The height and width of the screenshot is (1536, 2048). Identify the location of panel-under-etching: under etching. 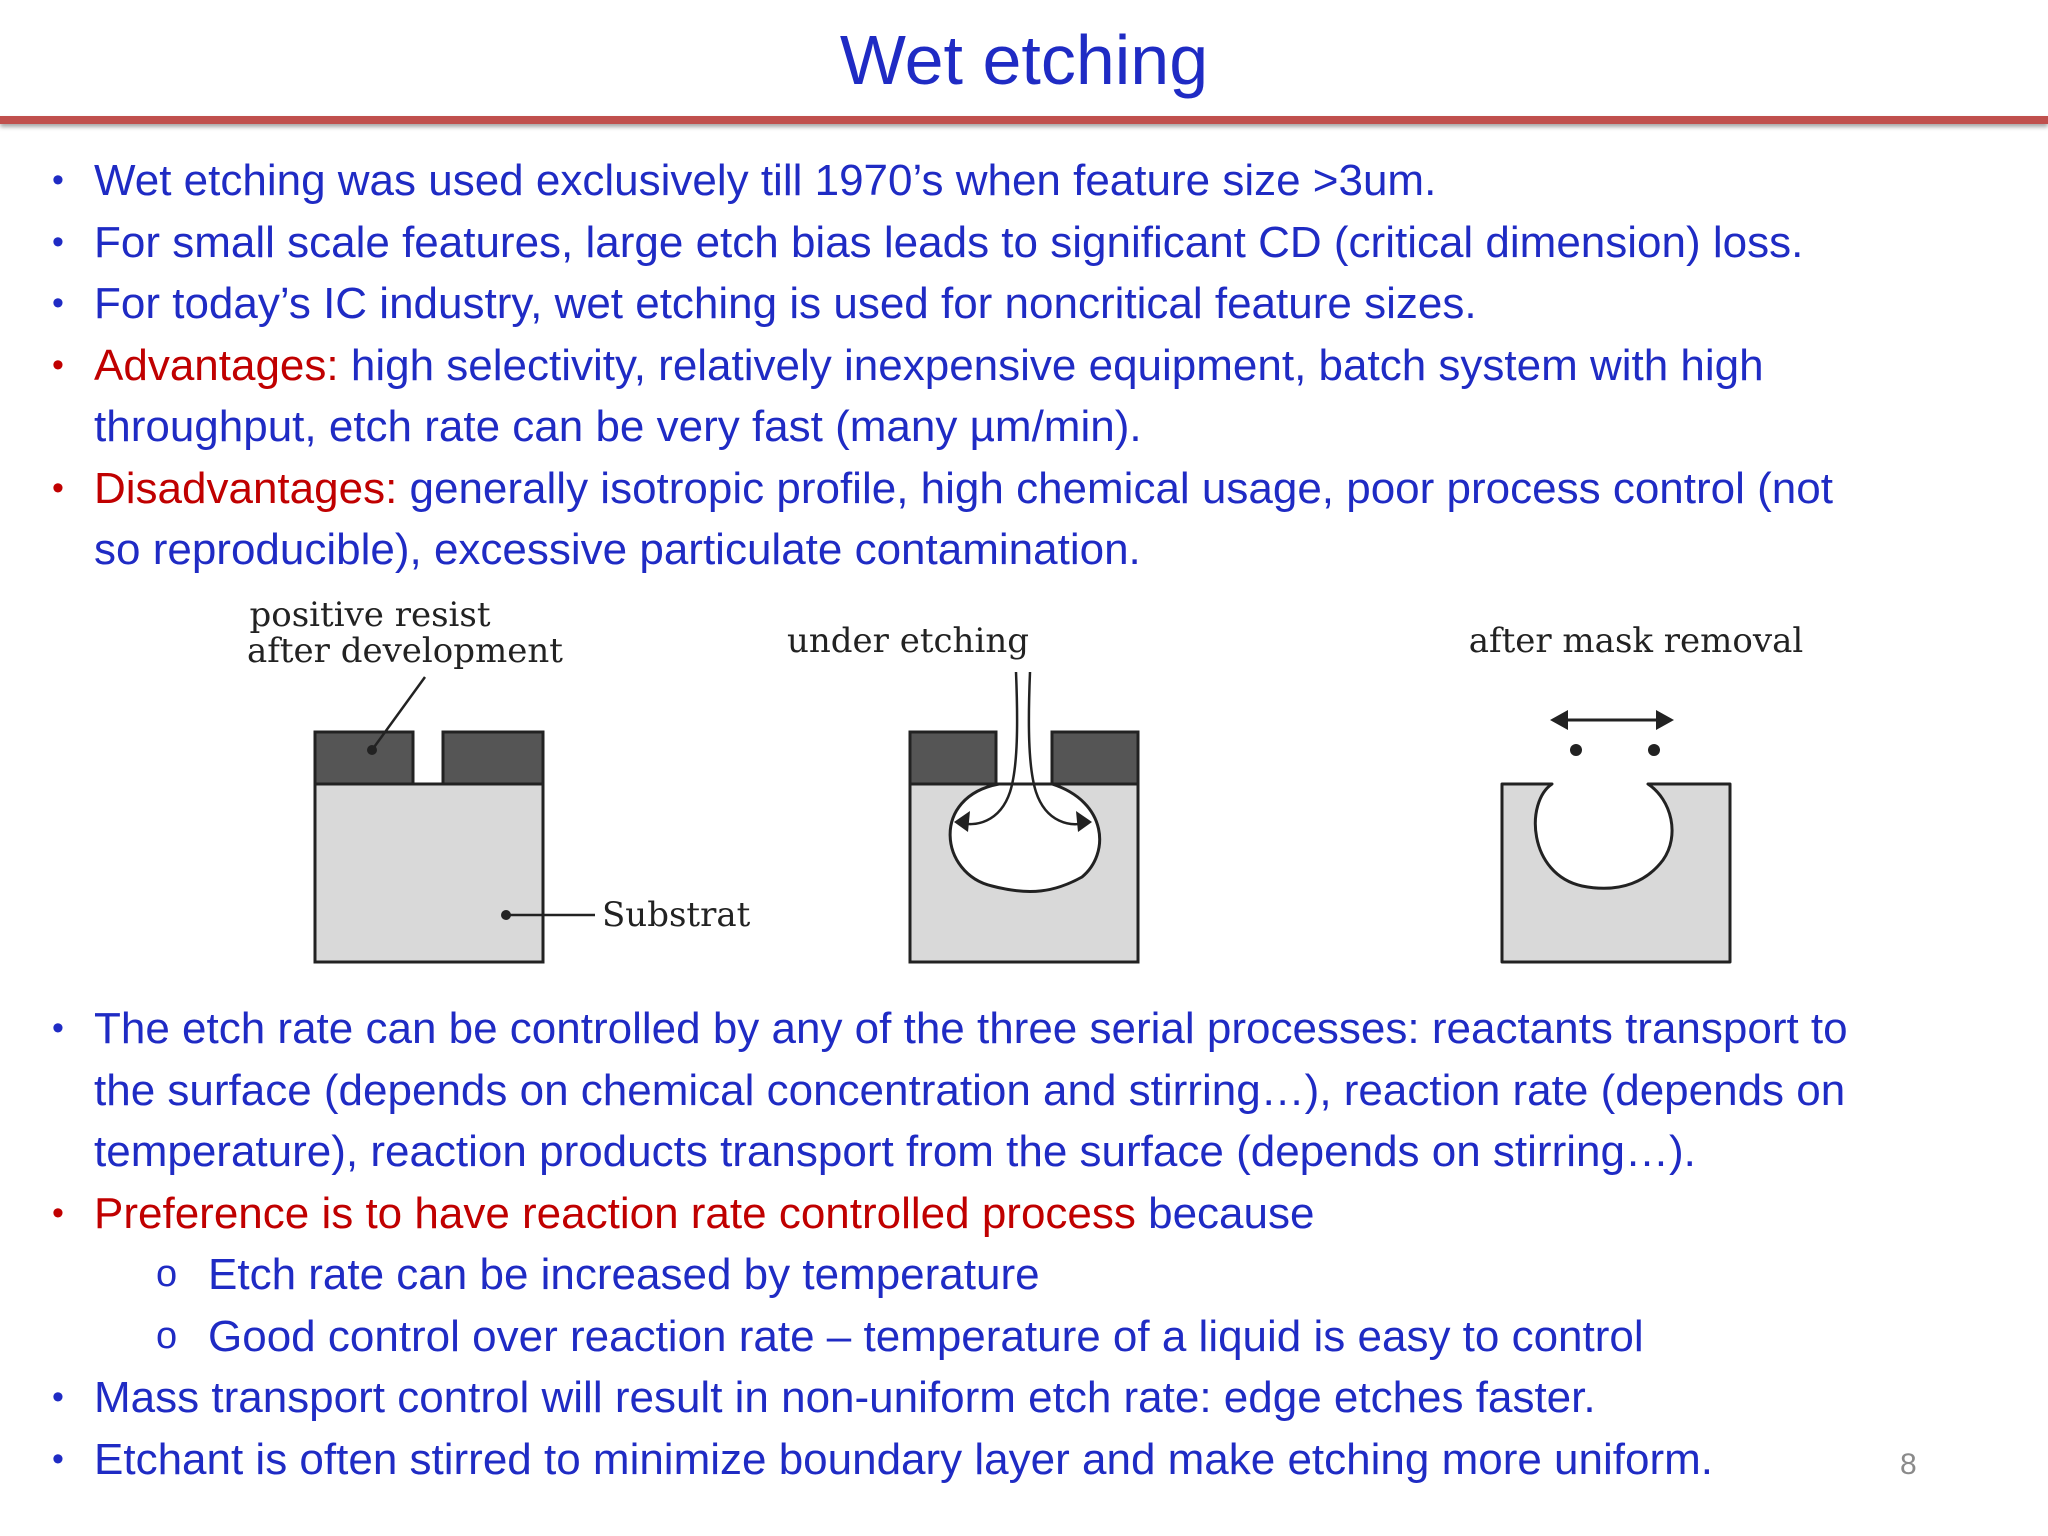
(963, 792).